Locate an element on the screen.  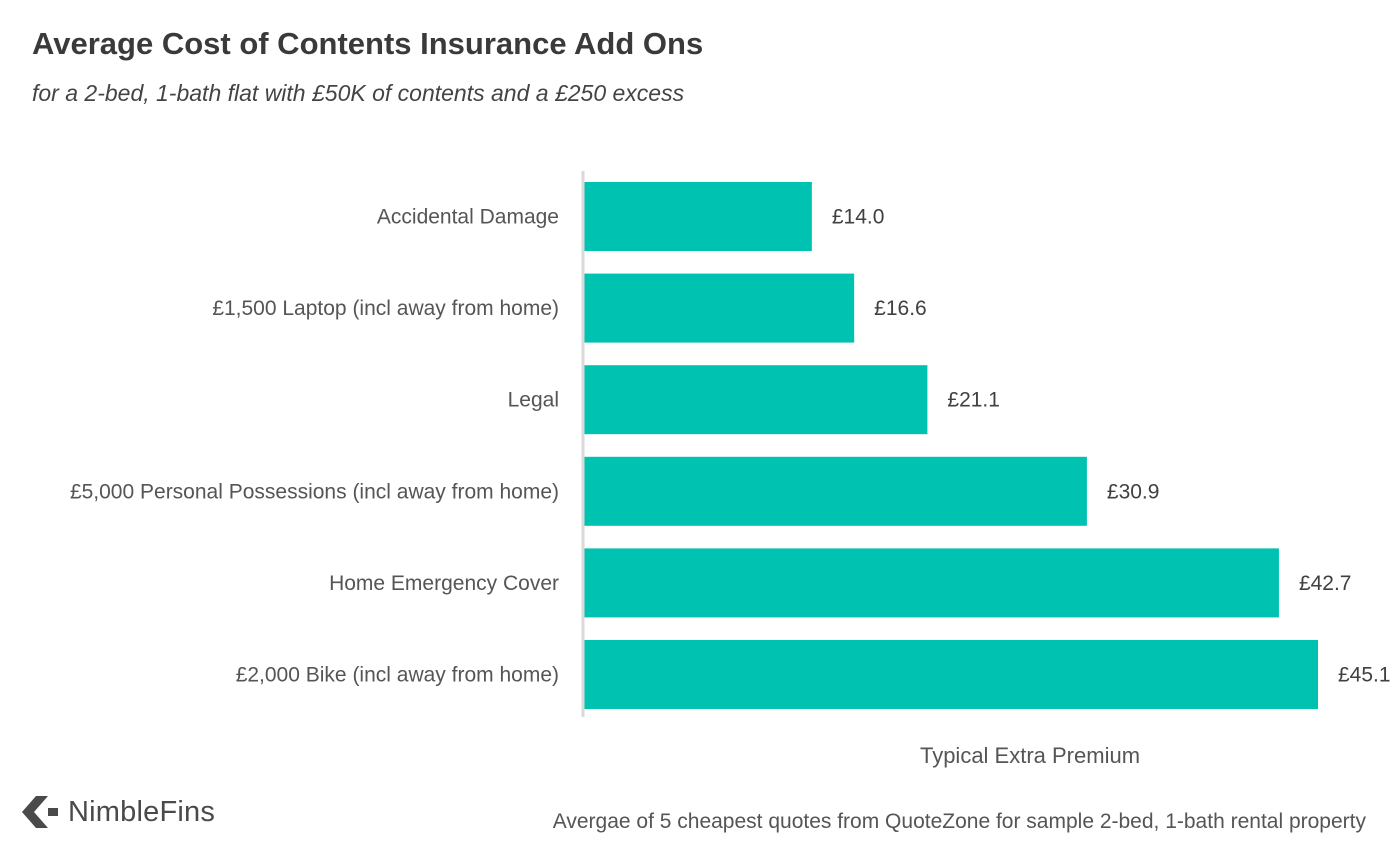
value-label: £16.6 is located at coordinates (900, 308).